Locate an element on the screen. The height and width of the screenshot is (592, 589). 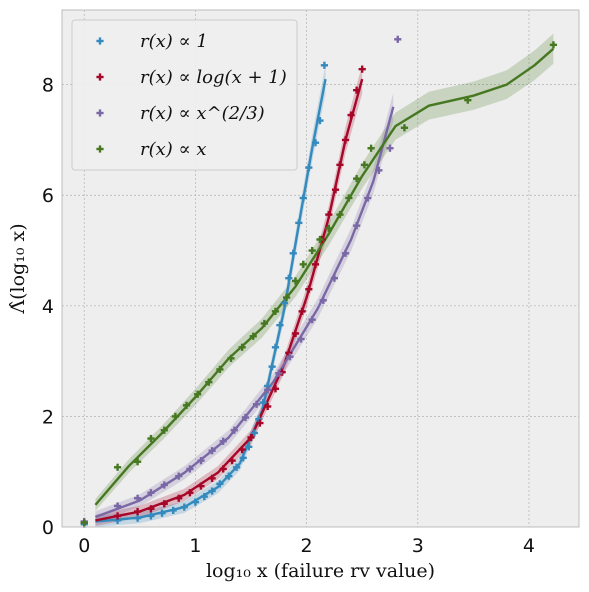
legend-marker is located at coordinates (100, 41).